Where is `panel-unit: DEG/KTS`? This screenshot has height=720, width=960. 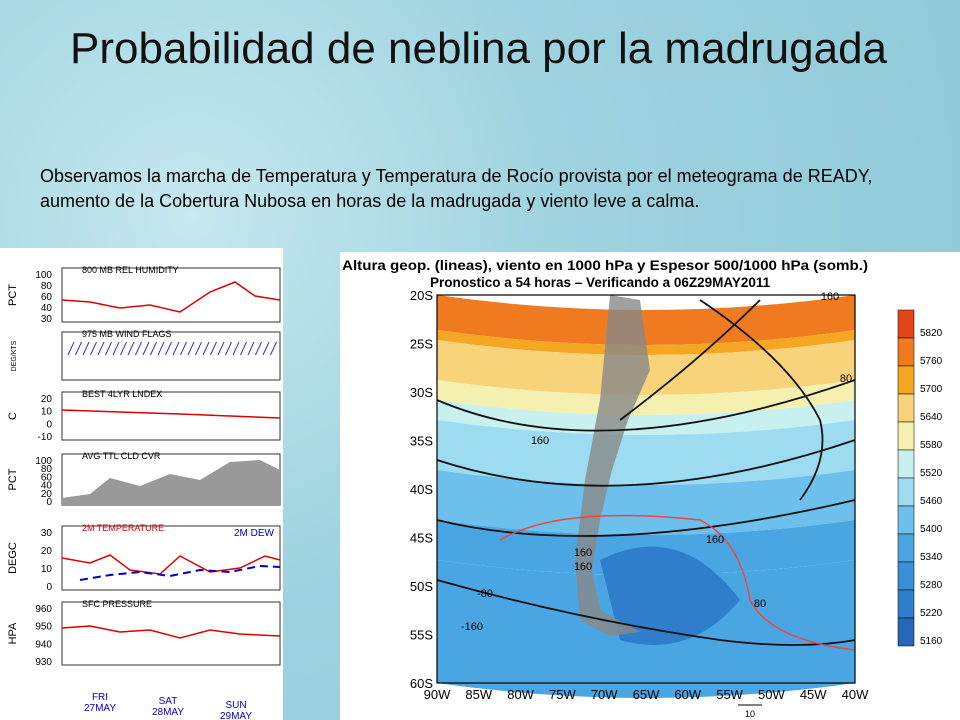
panel-unit: DEG/KTS is located at coordinates (14, 355).